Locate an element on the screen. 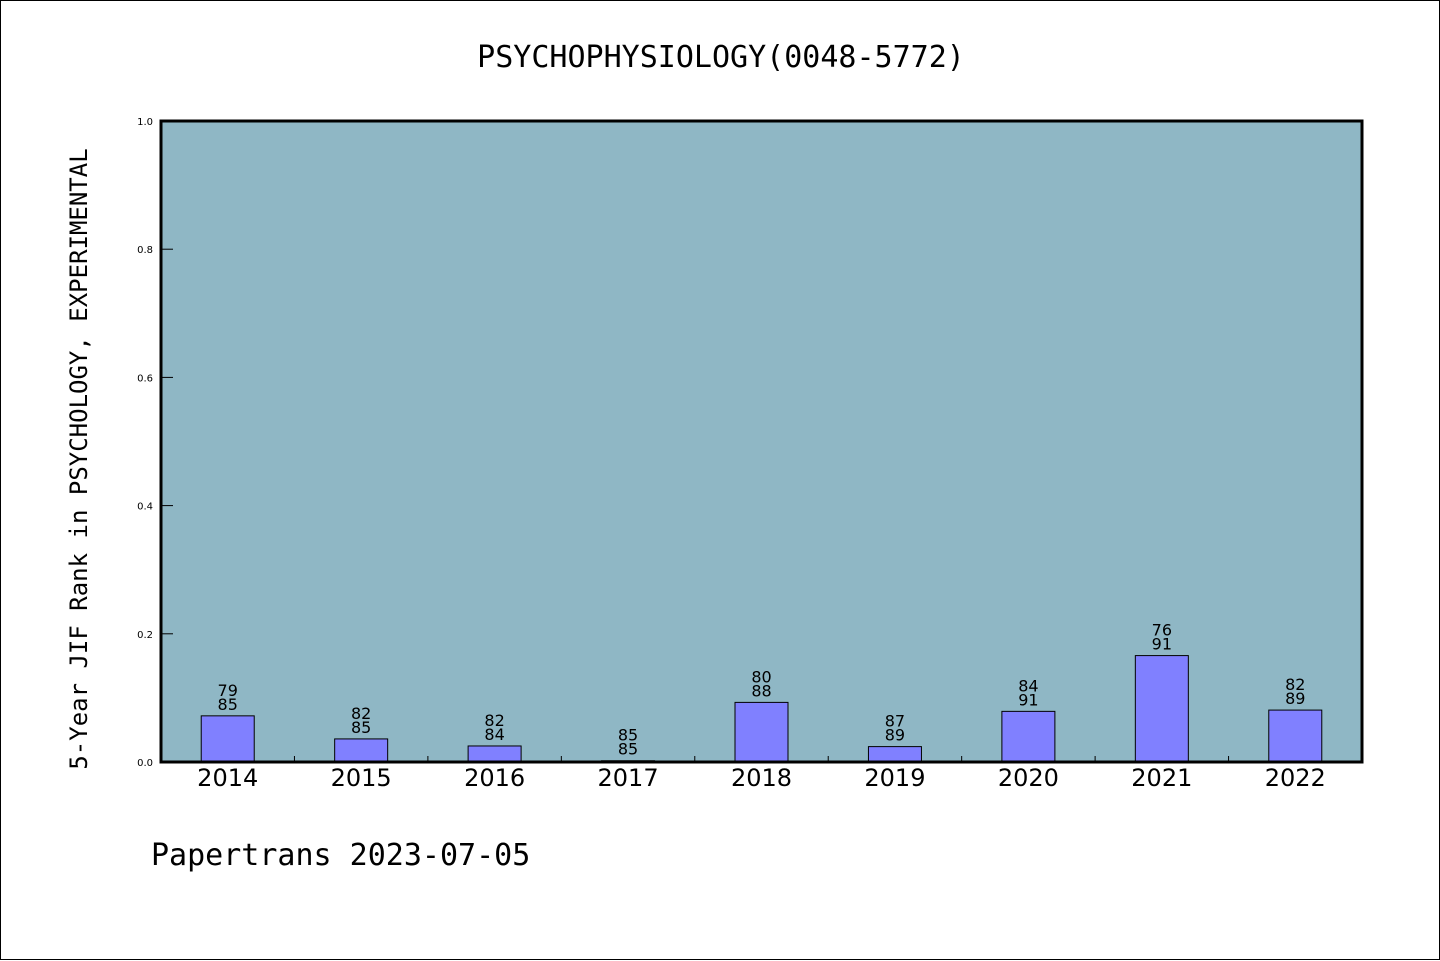  y-tick-label: 0.8 is located at coordinates (145, 250).